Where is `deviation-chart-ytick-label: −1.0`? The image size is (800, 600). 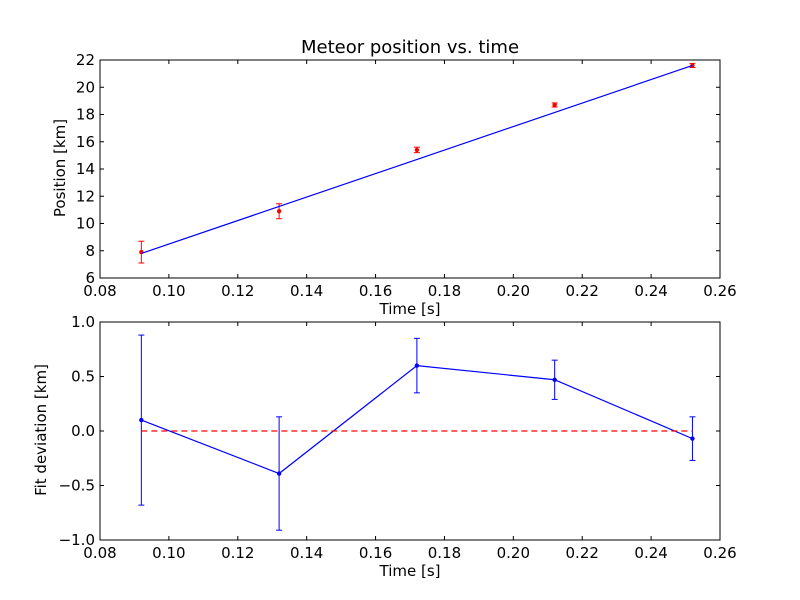
deviation-chart-ytick-label: −1.0 is located at coordinates (77, 540).